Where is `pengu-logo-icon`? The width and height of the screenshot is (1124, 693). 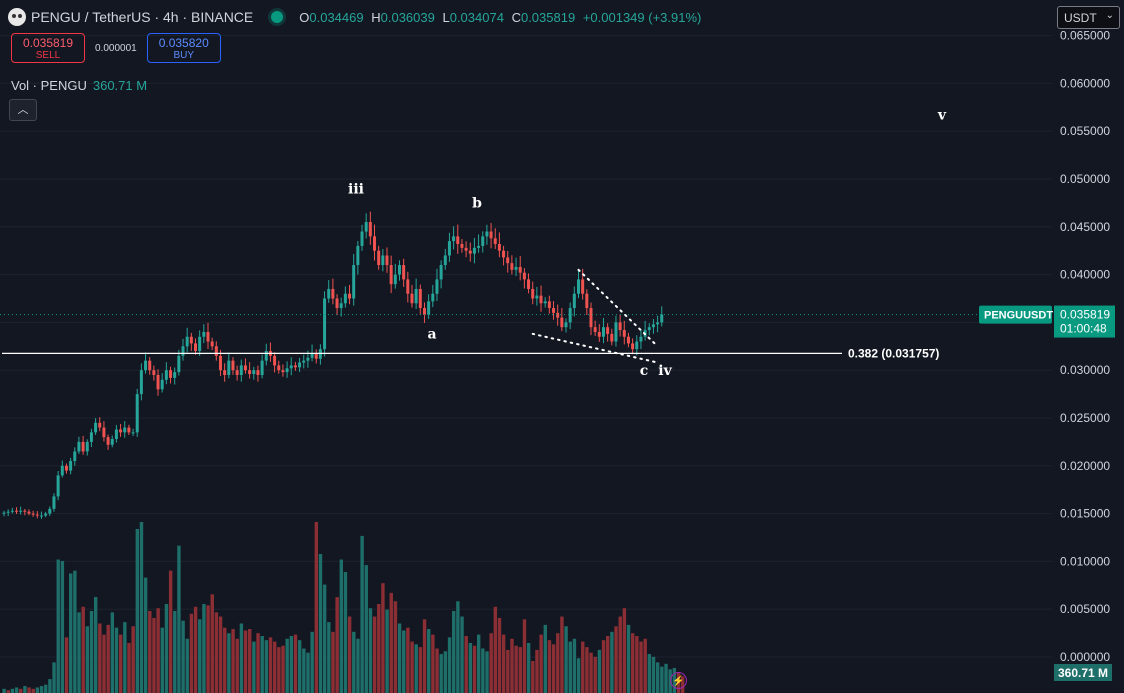 pengu-logo-icon is located at coordinates (17, 17).